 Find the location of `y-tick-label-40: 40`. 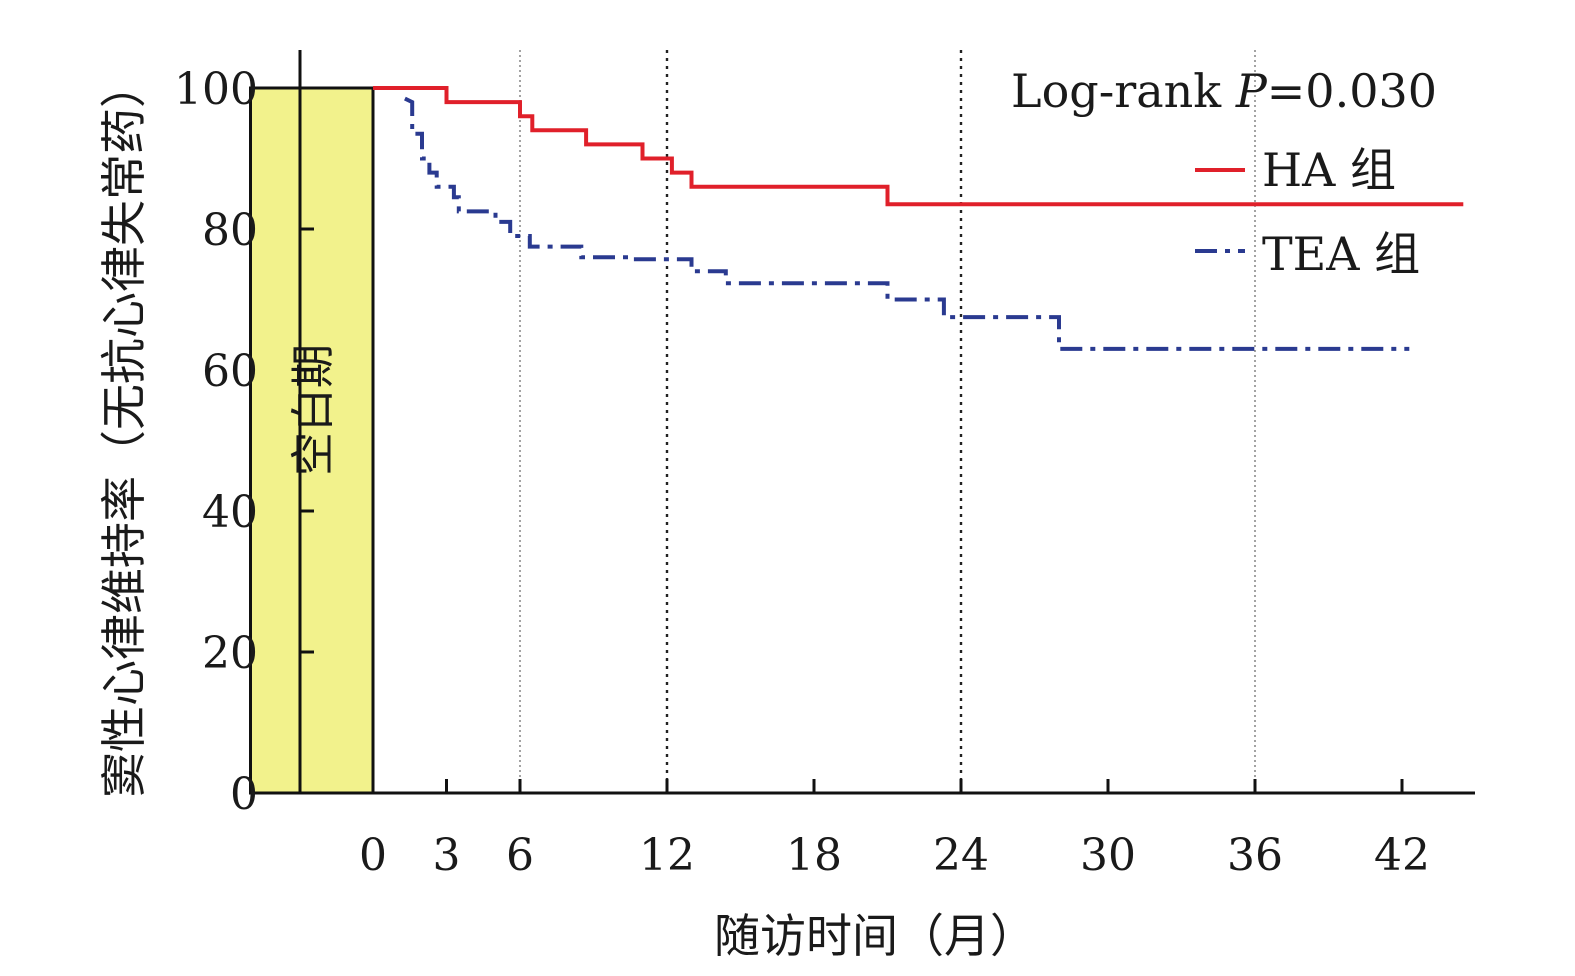

y-tick-label-40: 40 is located at coordinates (230, 512).